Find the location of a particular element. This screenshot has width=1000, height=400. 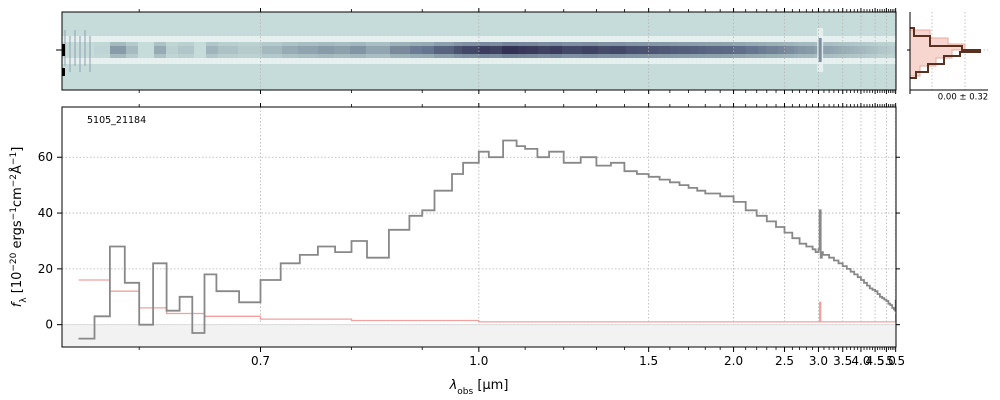

error-series is located at coordinates (487, 301).